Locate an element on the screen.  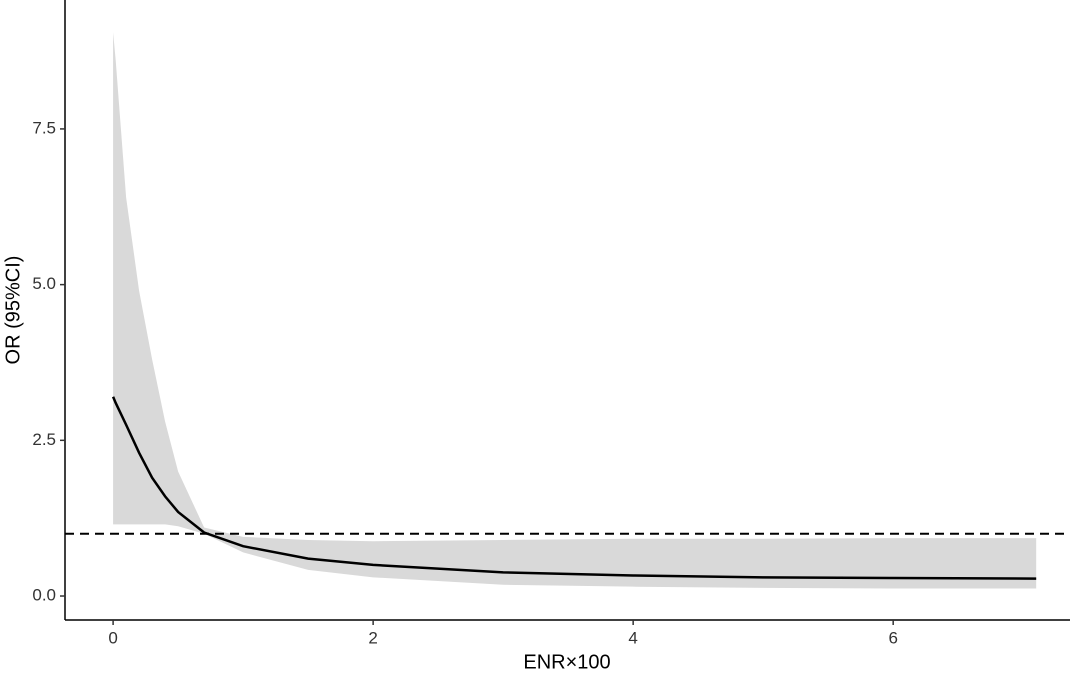
x-tick-label: 6 is located at coordinates (892, 637).